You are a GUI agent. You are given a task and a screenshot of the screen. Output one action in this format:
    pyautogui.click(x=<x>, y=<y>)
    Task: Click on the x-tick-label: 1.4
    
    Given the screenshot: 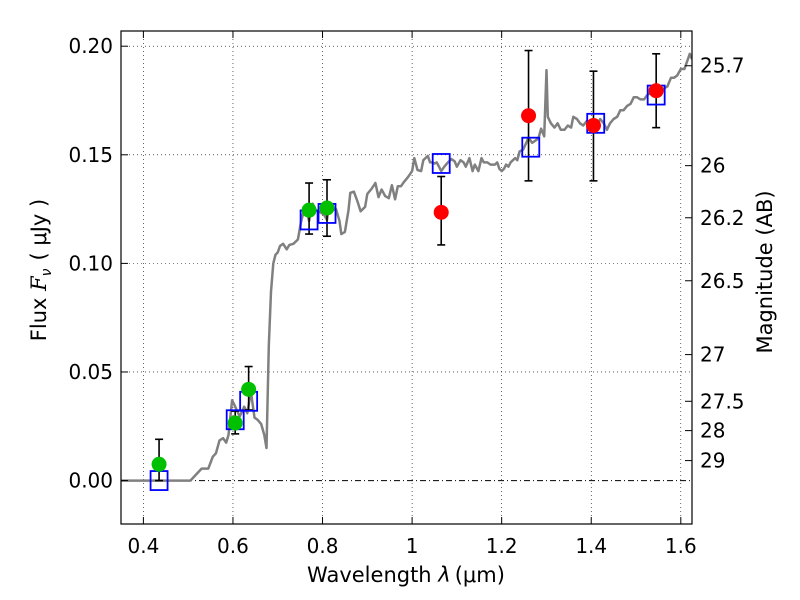 What is the action you would take?
    pyautogui.click(x=591, y=546)
    